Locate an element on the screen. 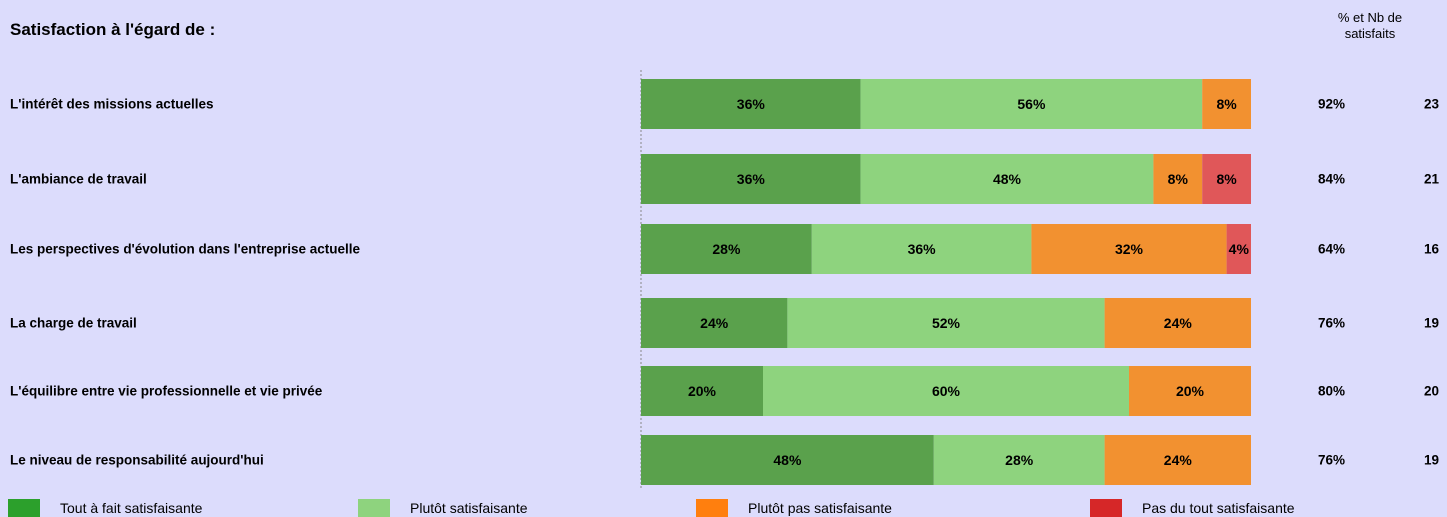  legend-label: Pas du tout satisfaisante is located at coordinates (1218, 508).